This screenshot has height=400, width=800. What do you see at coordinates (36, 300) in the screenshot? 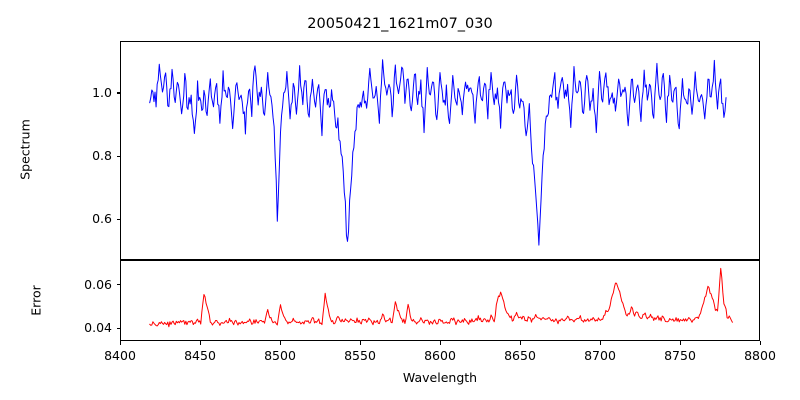
I see `error-y-axis-label: Error` at bounding box center [36, 300].